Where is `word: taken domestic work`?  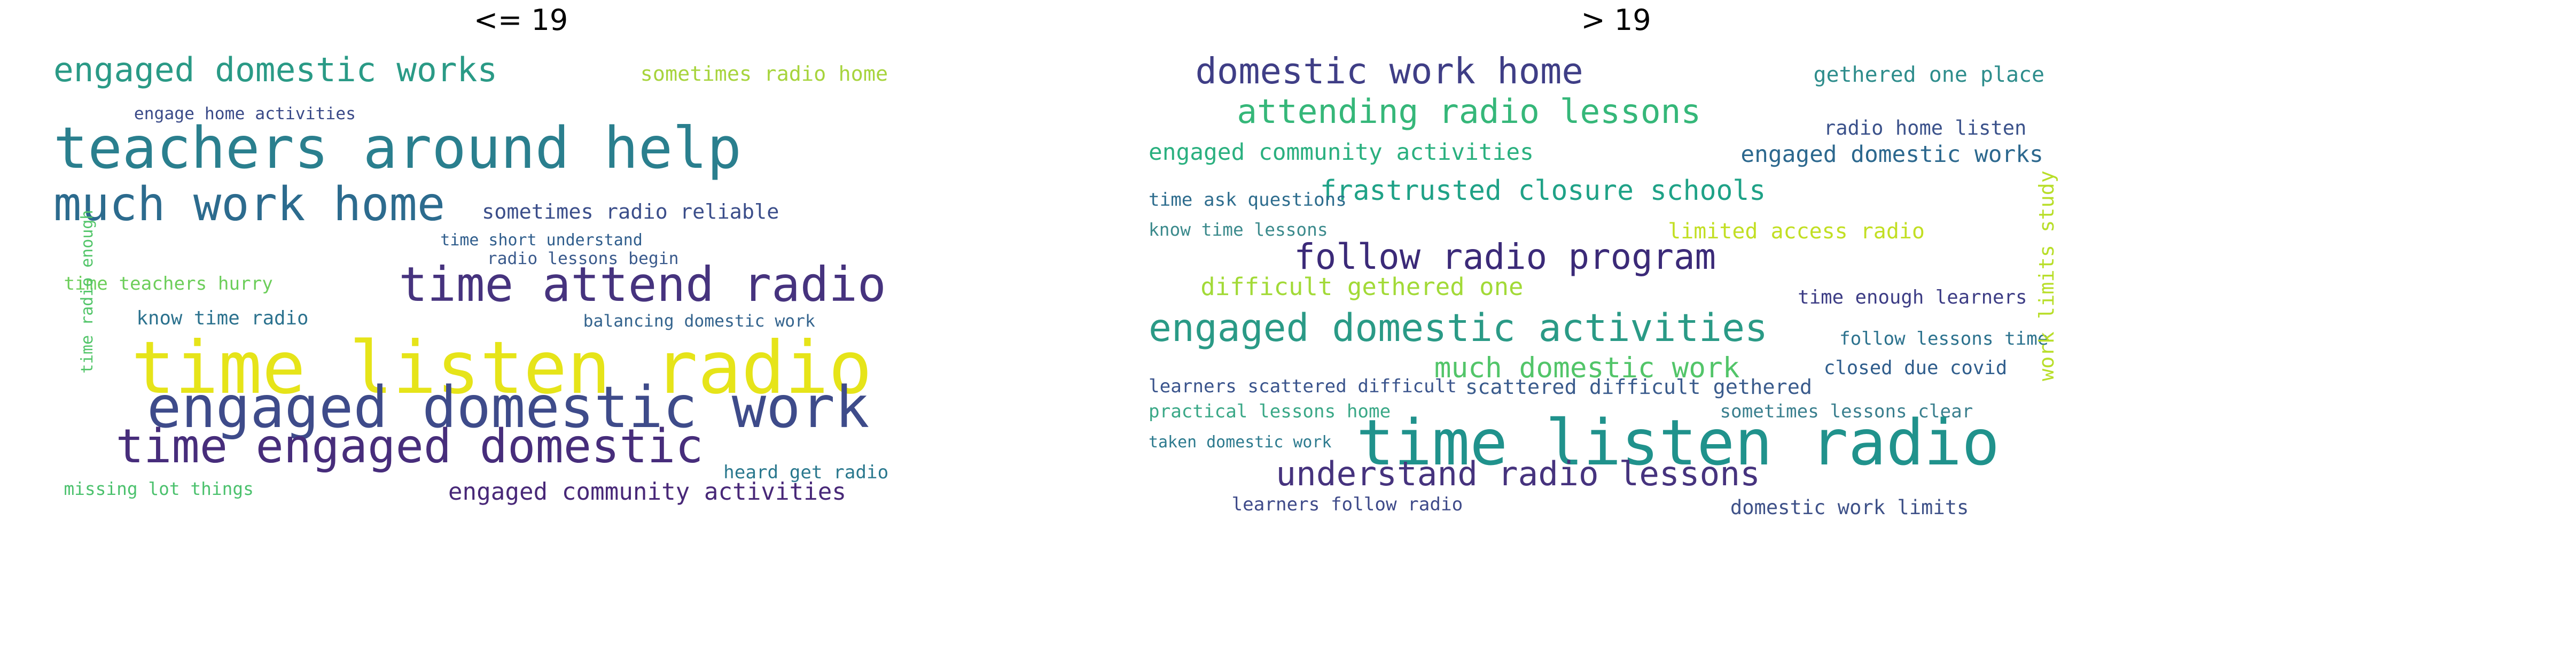
word: taken domestic work is located at coordinates (1240, 442).